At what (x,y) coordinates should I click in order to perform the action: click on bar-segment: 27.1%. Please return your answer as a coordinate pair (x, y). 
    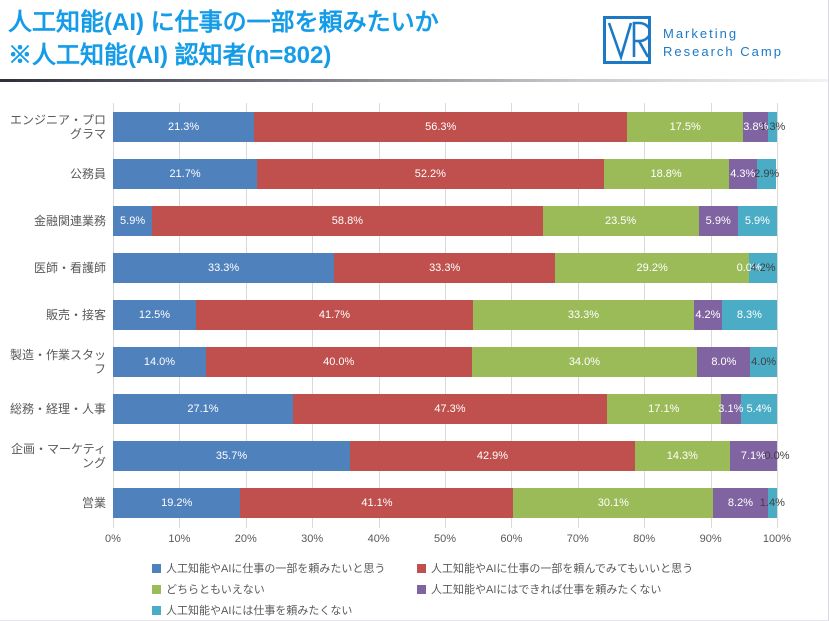
    Looking at the image, I should click on (203, 409).